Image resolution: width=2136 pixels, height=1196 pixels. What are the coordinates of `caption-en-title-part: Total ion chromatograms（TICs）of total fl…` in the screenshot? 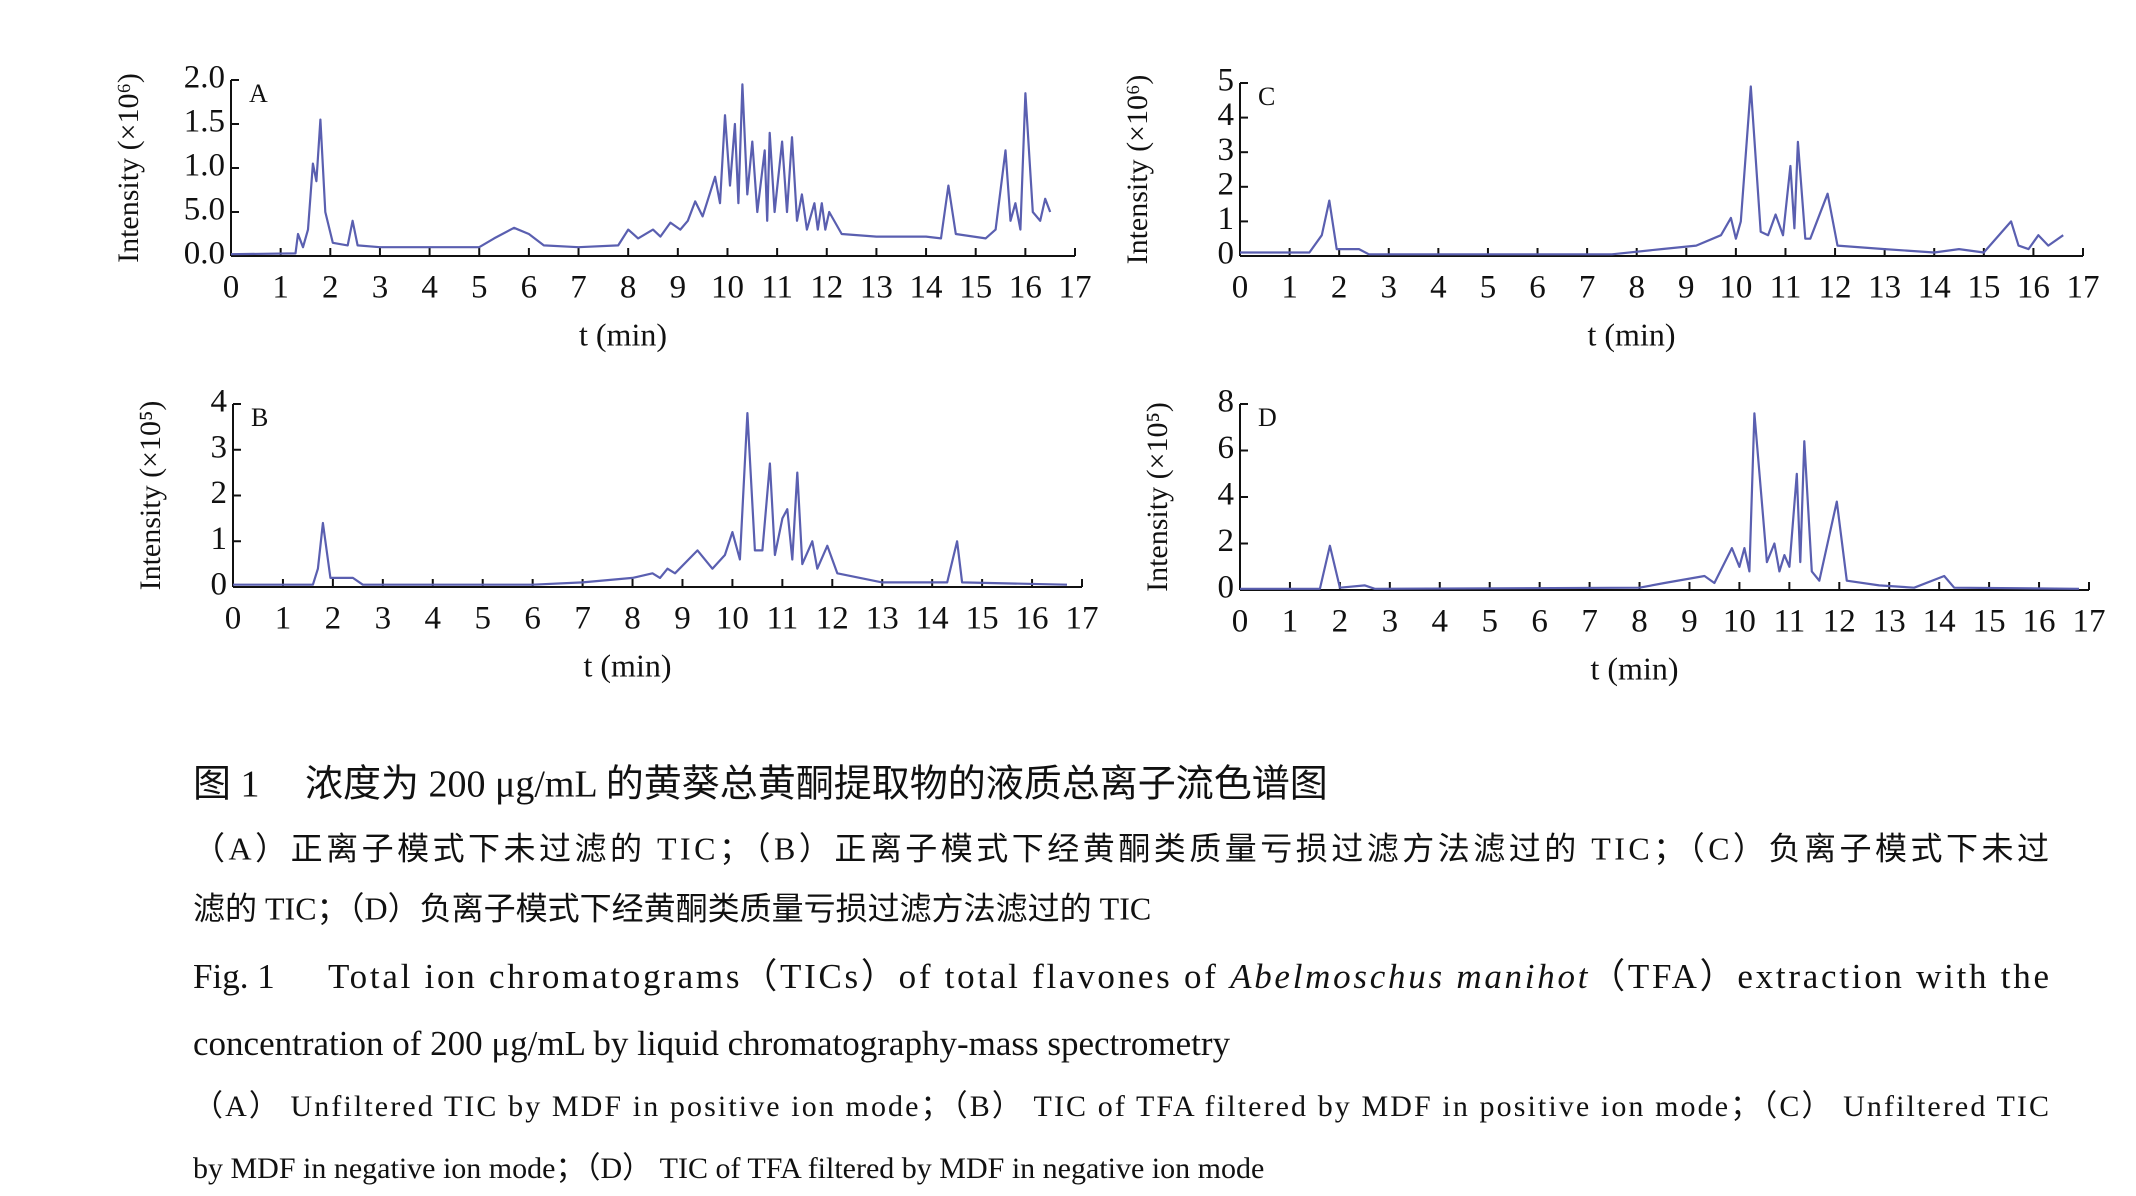 It's located at (777, 976).